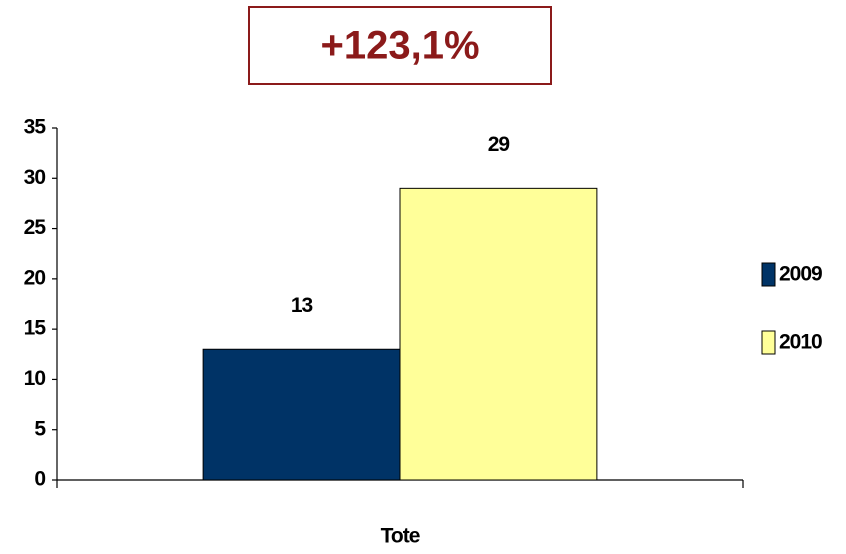 This screenshot has height=554, width=846. I want to click on y-tick-label: 15, so click(35, 328).